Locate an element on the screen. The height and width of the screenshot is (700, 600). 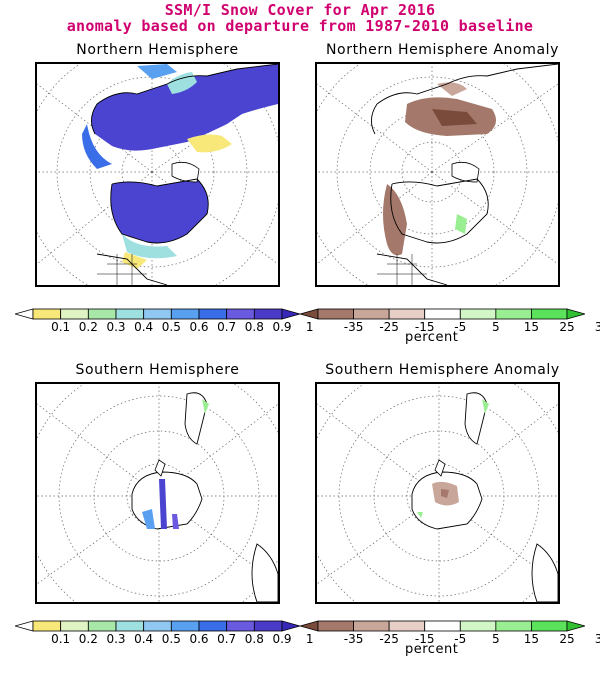
colorbar-tick-label: 0.3 is located at coordinates (116, 639).